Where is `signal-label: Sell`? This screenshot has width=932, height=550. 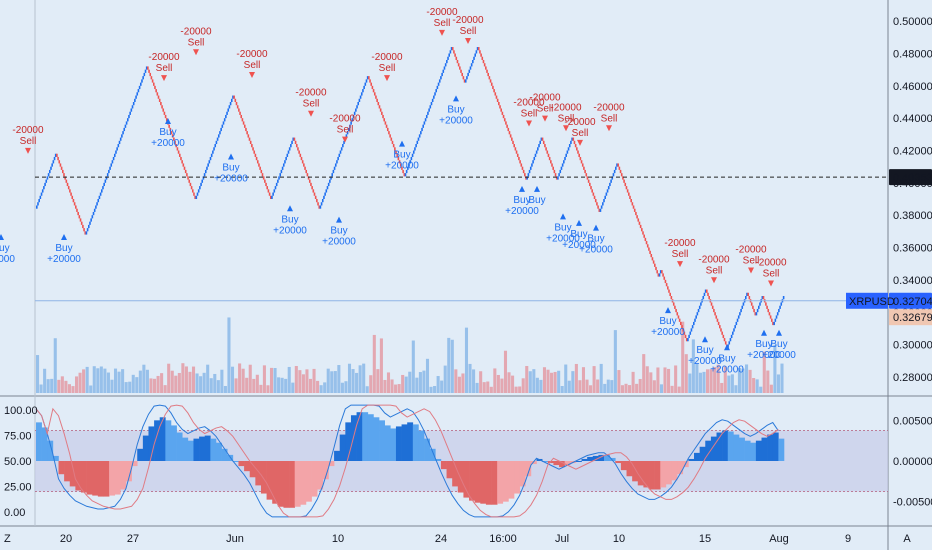 signal-label: Sell is located at coordinates (609, 118).